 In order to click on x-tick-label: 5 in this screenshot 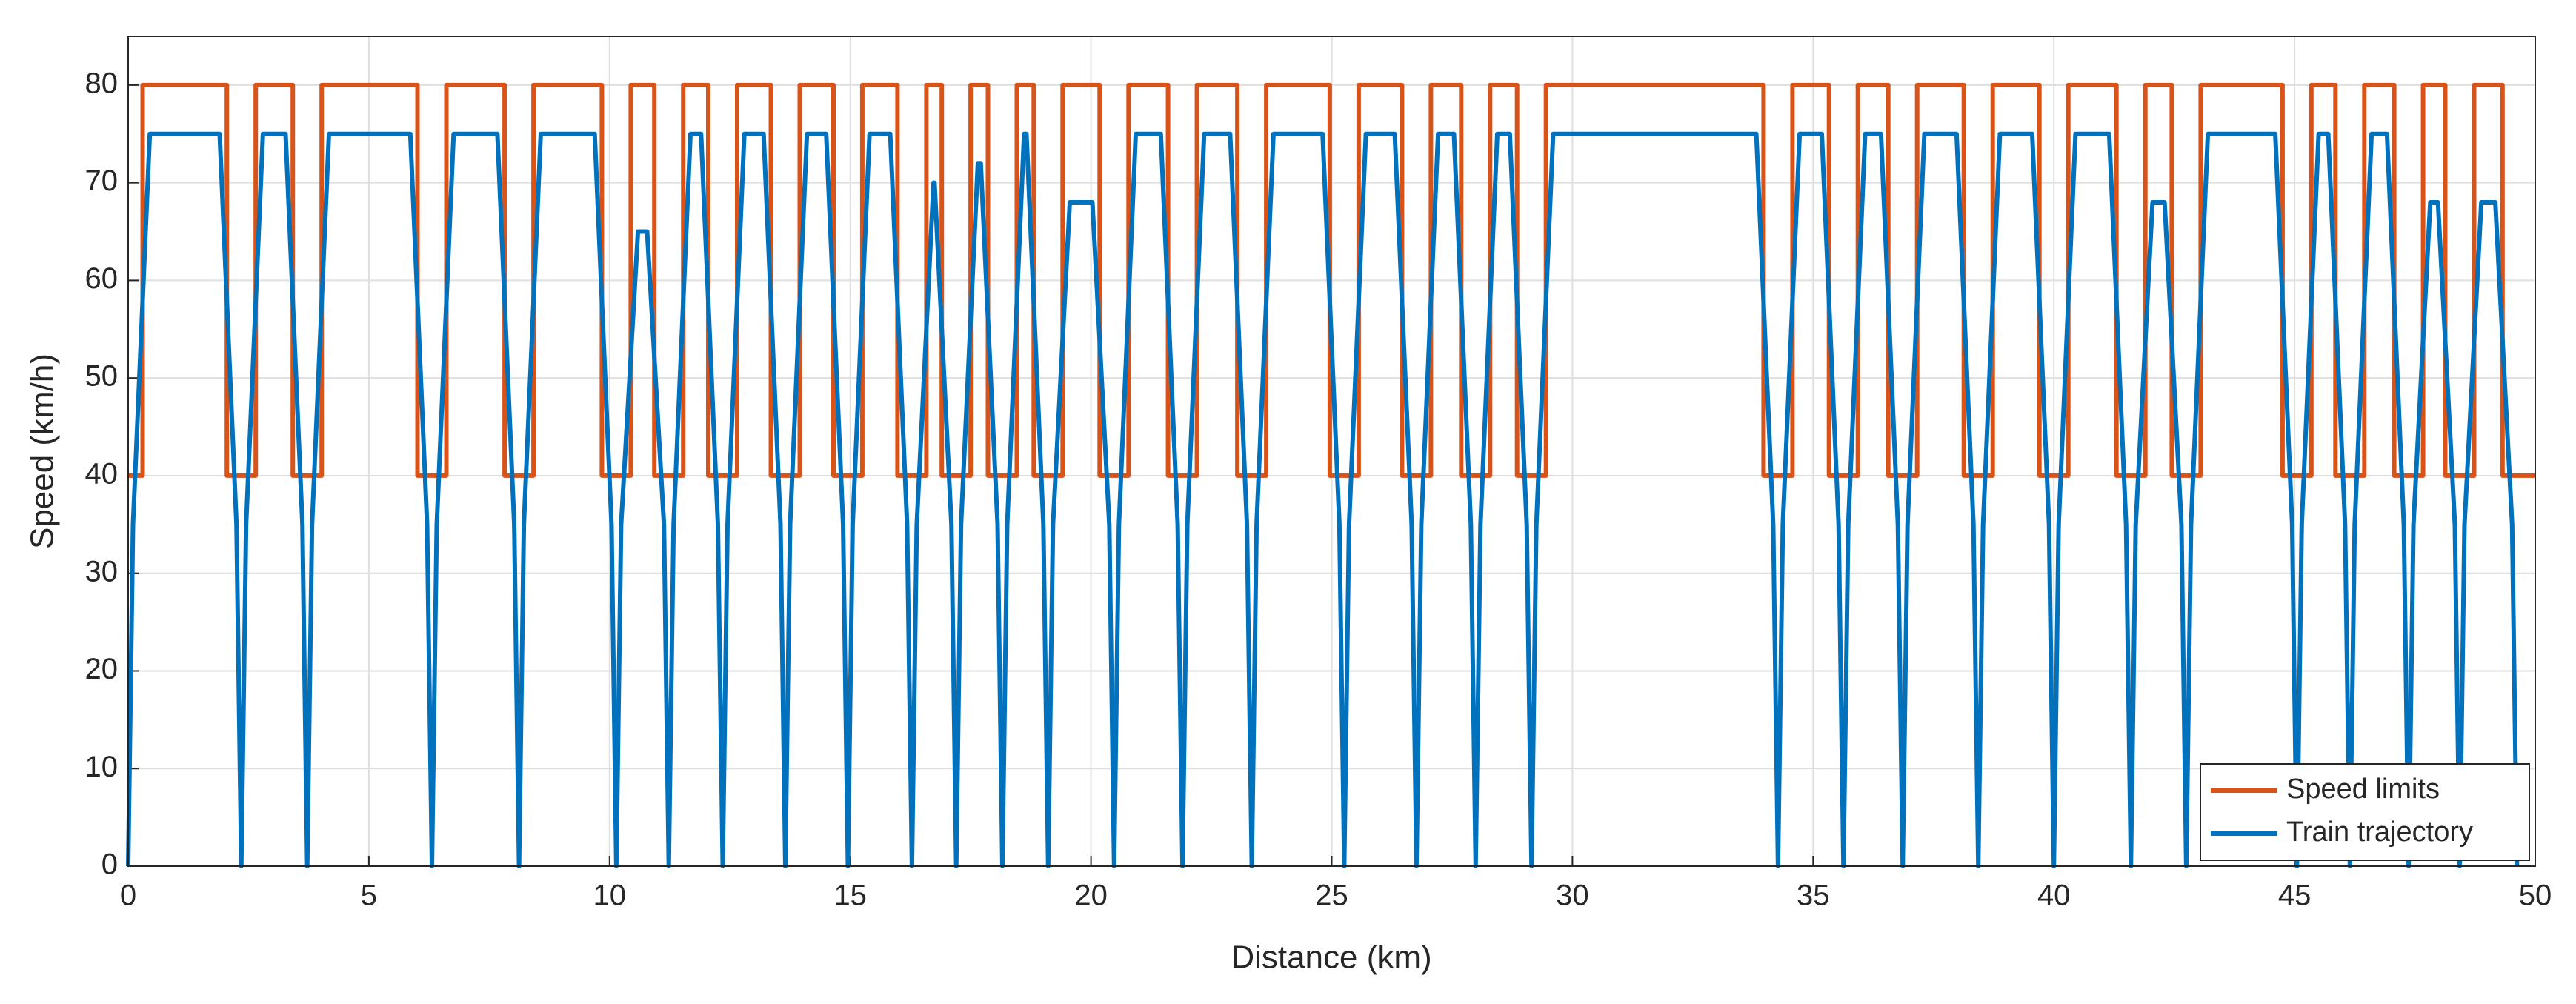, I will do `click(369, 896)`.